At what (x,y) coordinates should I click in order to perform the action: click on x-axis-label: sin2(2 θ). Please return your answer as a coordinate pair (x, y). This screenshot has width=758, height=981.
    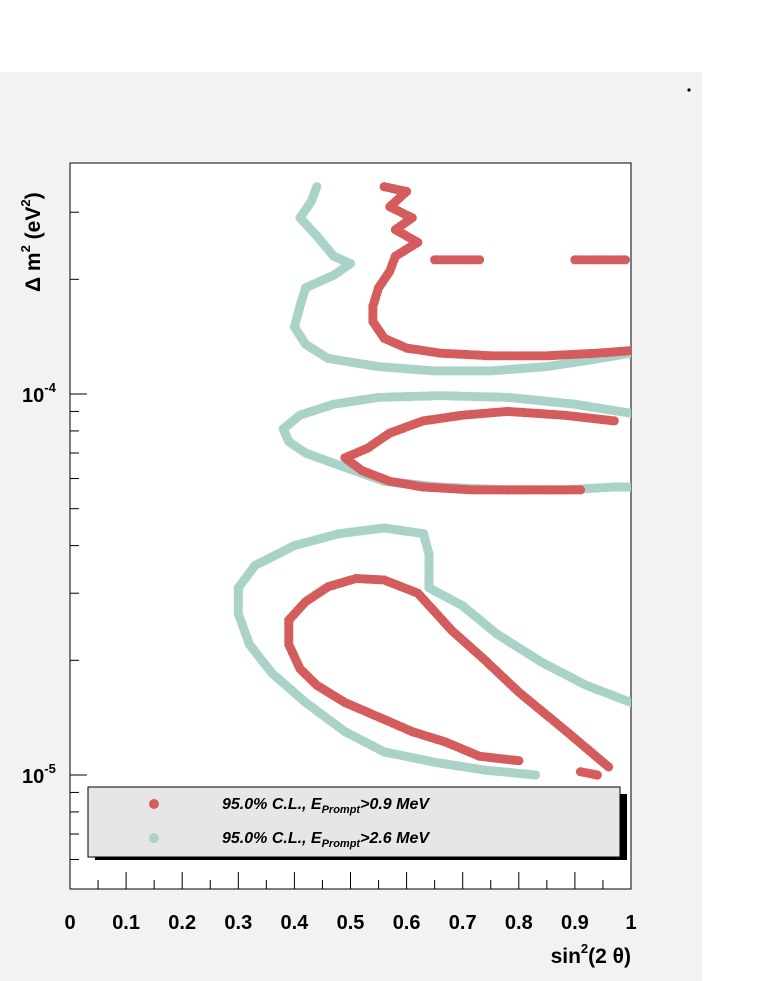
    Looking at the image, I should click on (591, 954).